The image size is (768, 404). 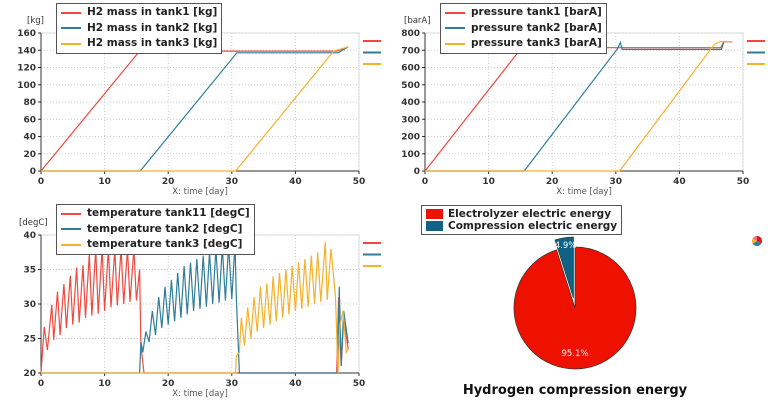 I want to click on pie-title: Hydrogen compression energy, so click(x=575, y=390).